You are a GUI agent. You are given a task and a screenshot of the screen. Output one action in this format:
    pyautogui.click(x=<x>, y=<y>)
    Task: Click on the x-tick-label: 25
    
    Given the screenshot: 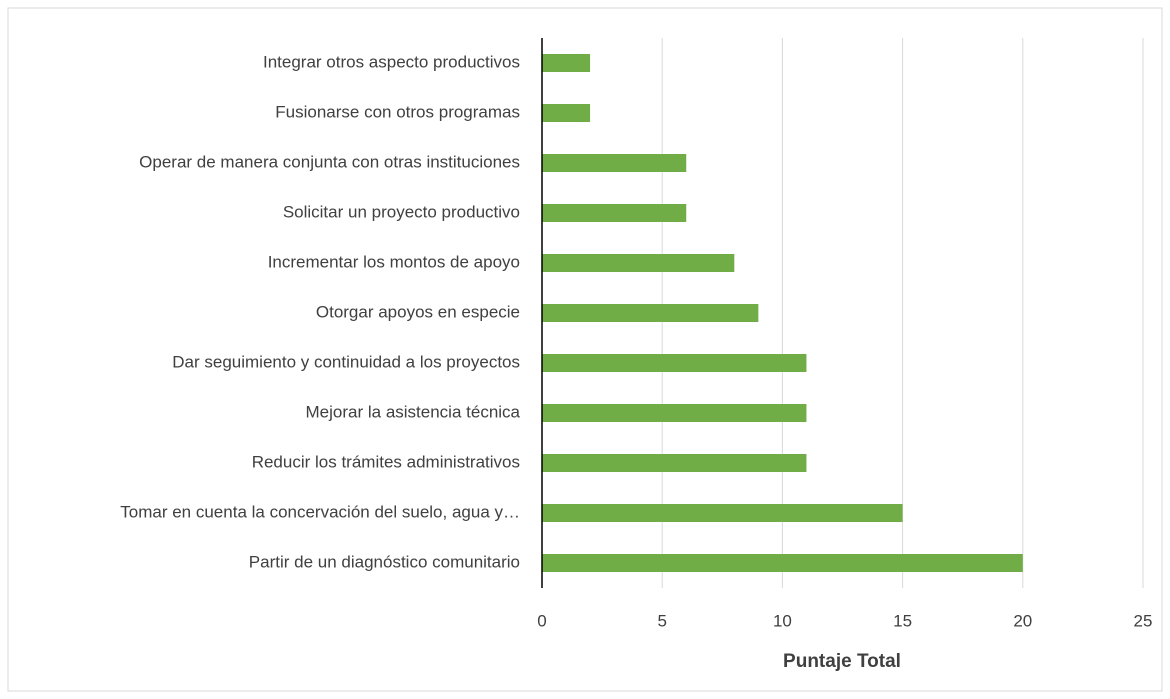 What is the action you would take?
    pyautogui.click(x=1143, y=620)
    